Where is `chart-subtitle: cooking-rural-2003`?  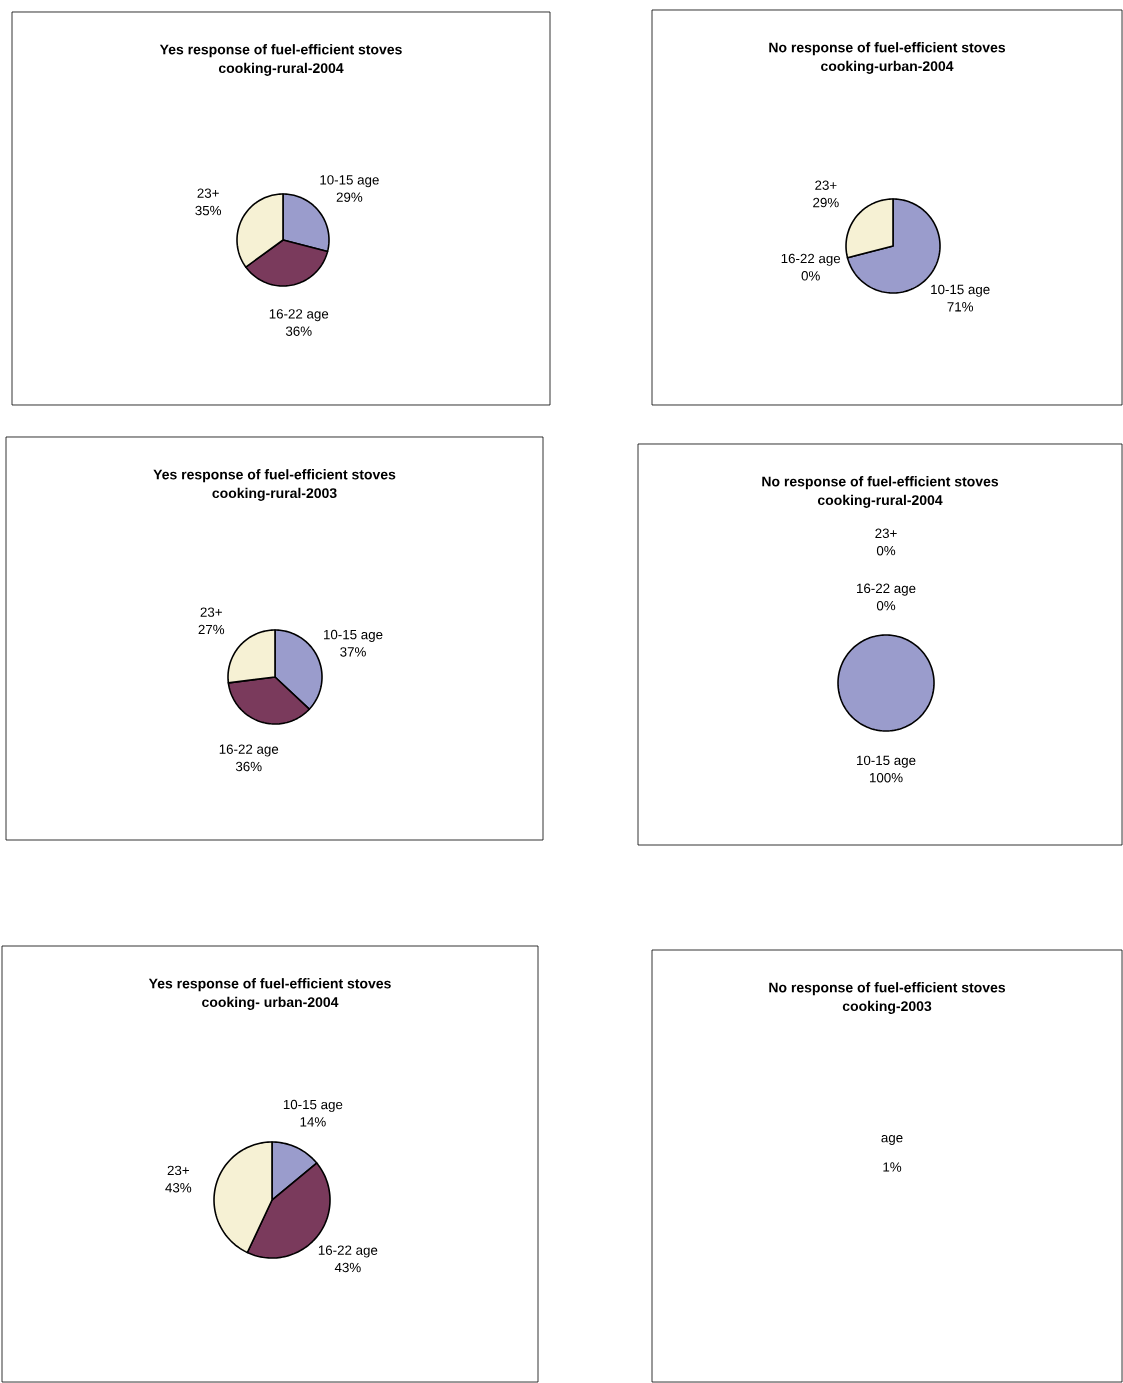 chart-subtitle: cooking-rural-2003 is located at coordinates (274, 494).